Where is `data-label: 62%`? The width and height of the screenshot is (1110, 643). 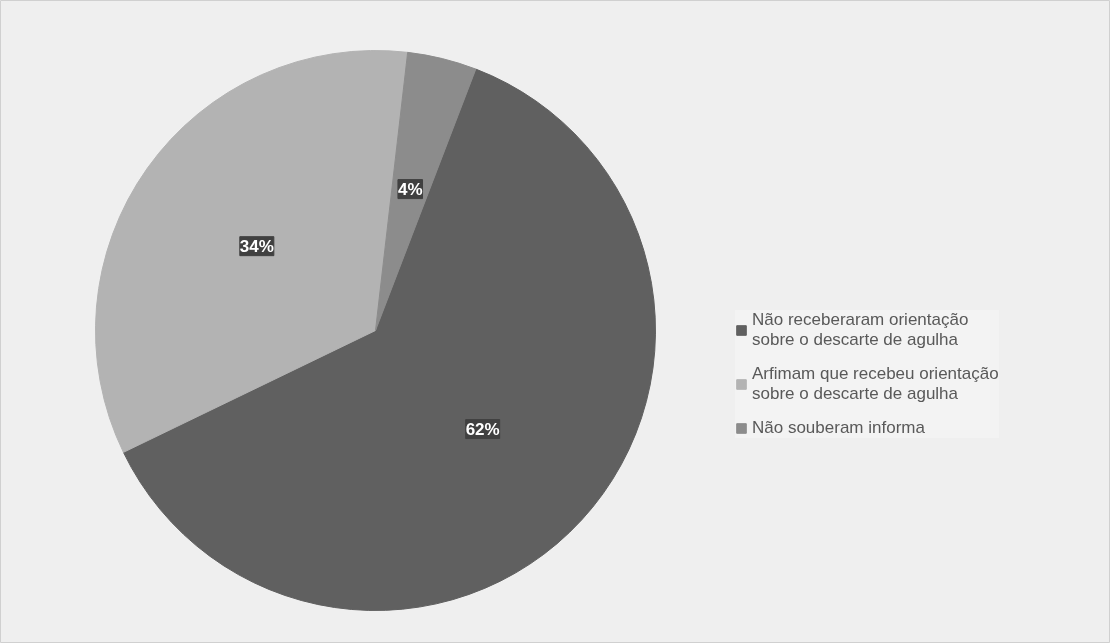 data-label: 62% is located at coordinates (482, 429).